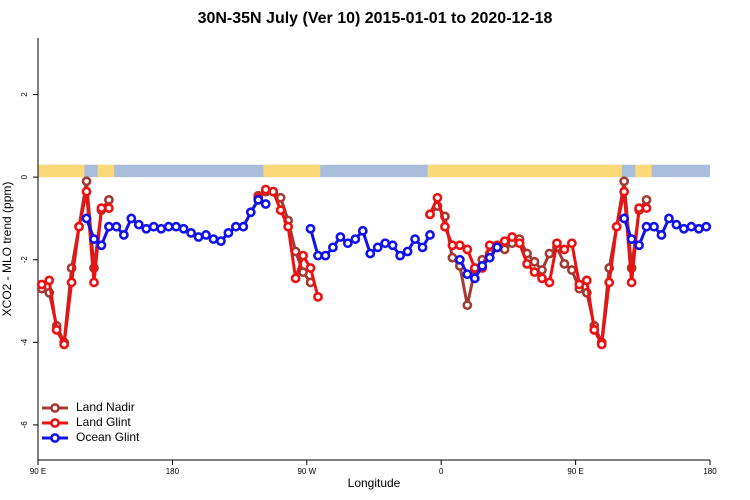 This screenshot has width=750, height=500. Describe the element at coordinates (103, 422) in the screenshot. I see `legend-label: Land Glint` at that location.